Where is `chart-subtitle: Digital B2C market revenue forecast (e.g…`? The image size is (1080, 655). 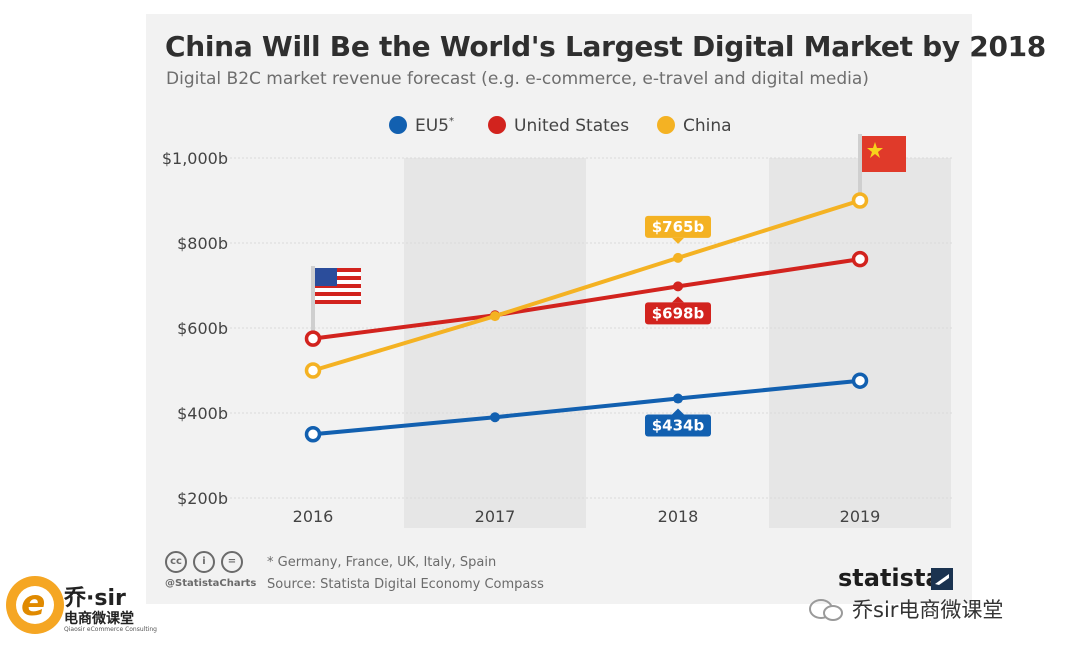 chart-subtitle: Digital B2C market revenue forecast (e.g… is located at coordinates (517, 79).